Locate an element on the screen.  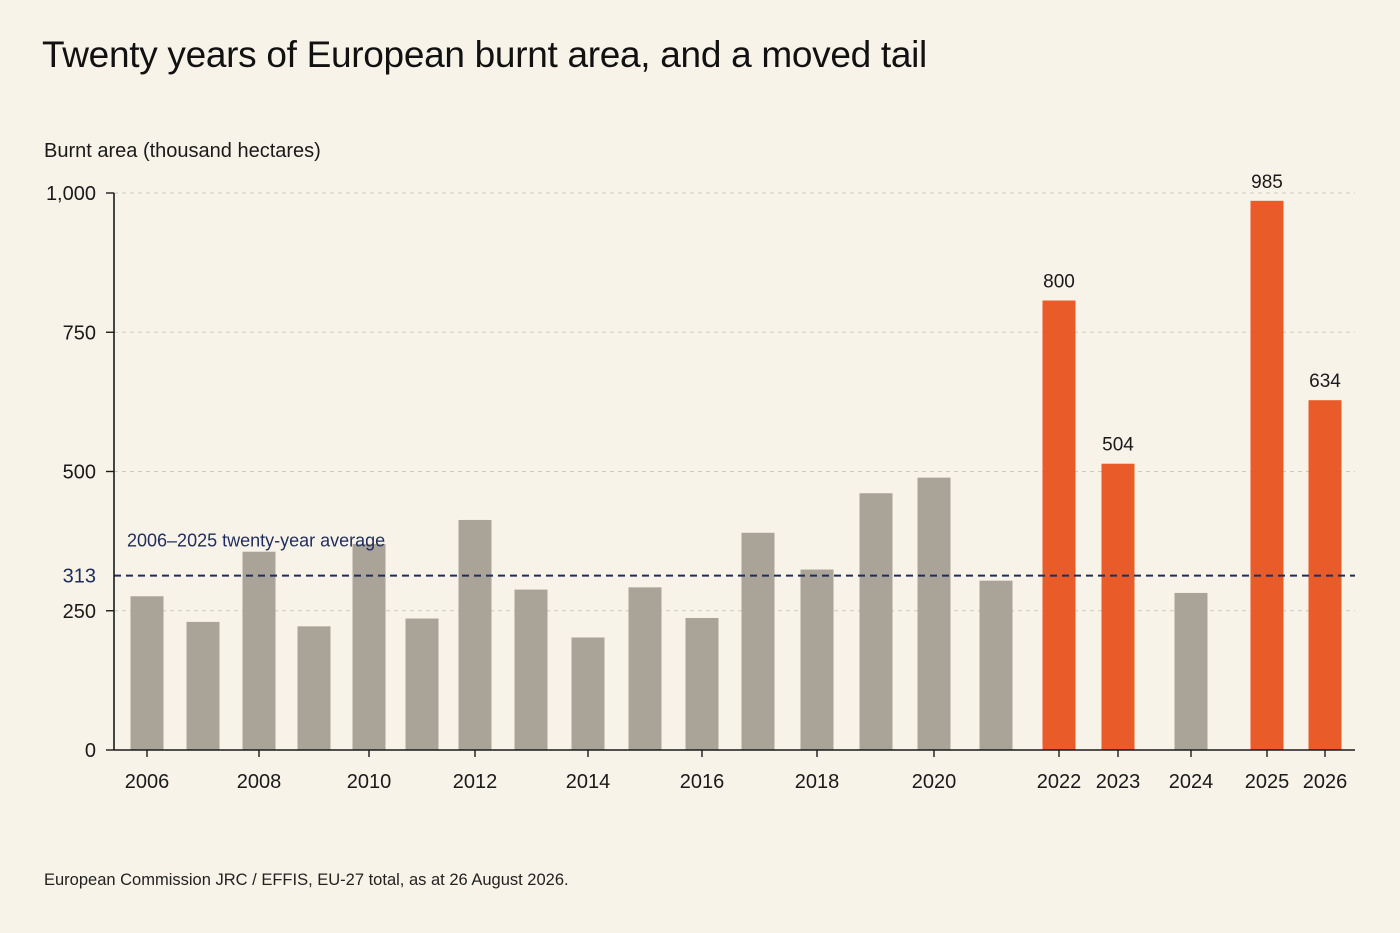
bar-2008 is located at coordinates (259, 650).